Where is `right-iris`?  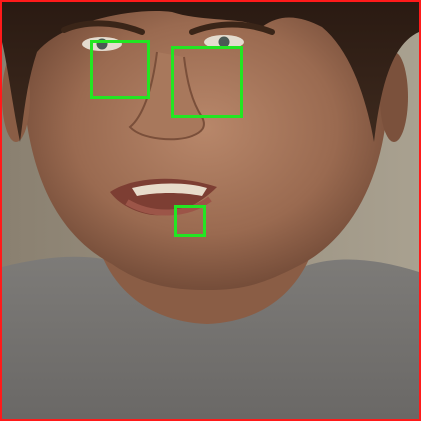
right-iris is located at coordinates (224, 42).